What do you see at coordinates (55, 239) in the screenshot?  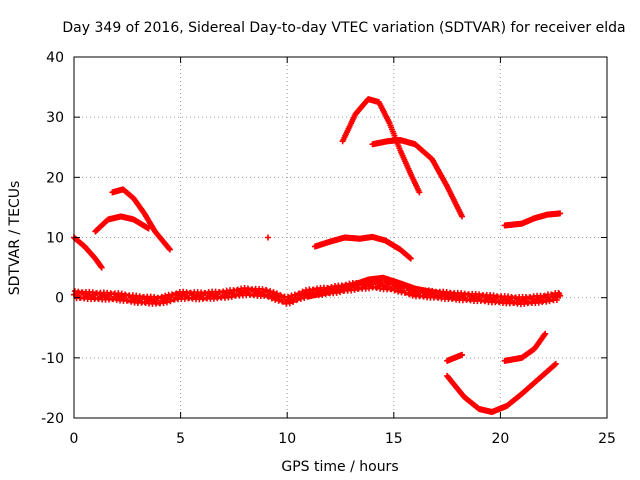 I see `y-tick-label: 10` at bounding box center [55, 239].